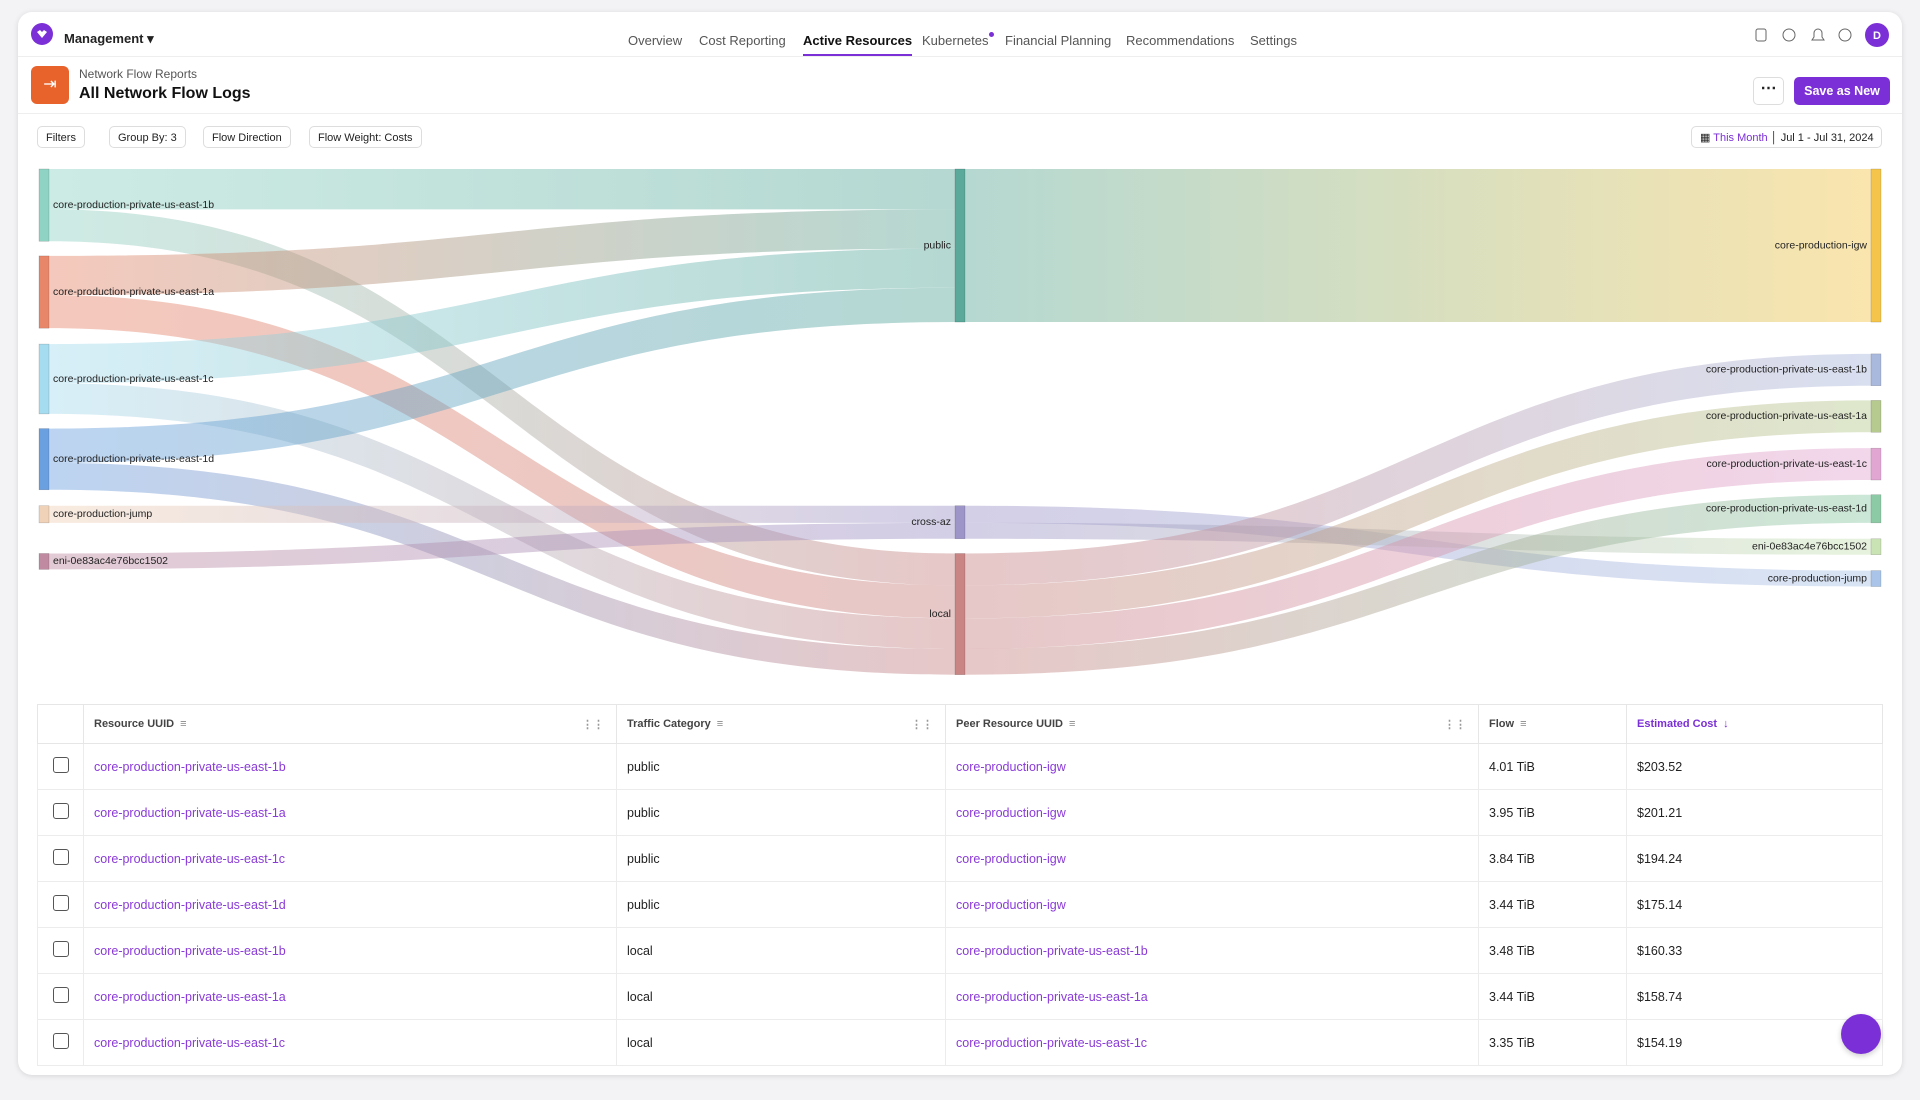  What do you see at coordinates (655, 40) in the screenshot?
I see `nav-tab: Overview` at bounding box center [655, 40].